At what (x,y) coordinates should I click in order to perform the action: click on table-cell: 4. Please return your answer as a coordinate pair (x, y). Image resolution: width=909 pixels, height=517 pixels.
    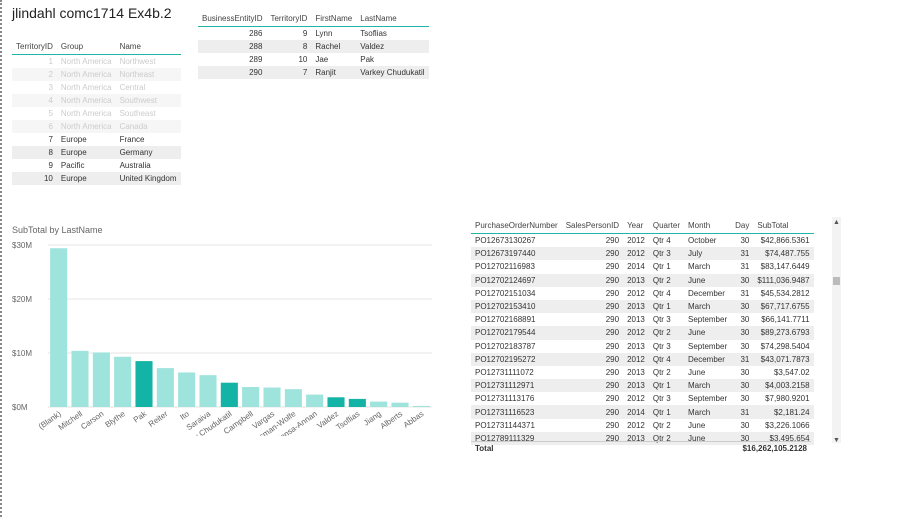
    Looking at the image, I should click on (50, 100).